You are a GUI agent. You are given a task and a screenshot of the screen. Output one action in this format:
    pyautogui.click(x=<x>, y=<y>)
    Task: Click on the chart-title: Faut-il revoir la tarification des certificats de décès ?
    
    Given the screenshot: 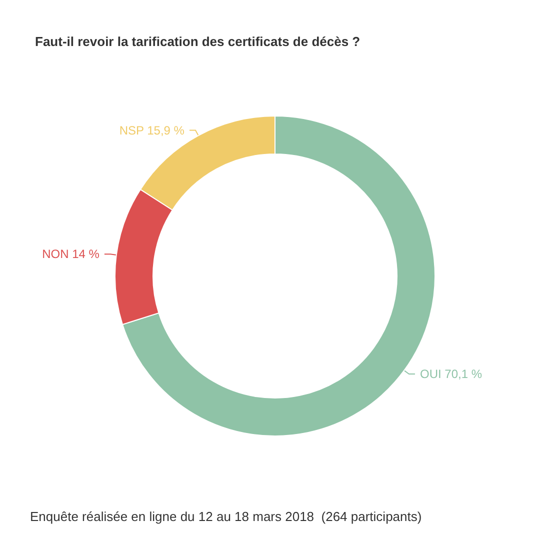 What is the action you would take?
    pyautogui.click(x=197, y=41)
    